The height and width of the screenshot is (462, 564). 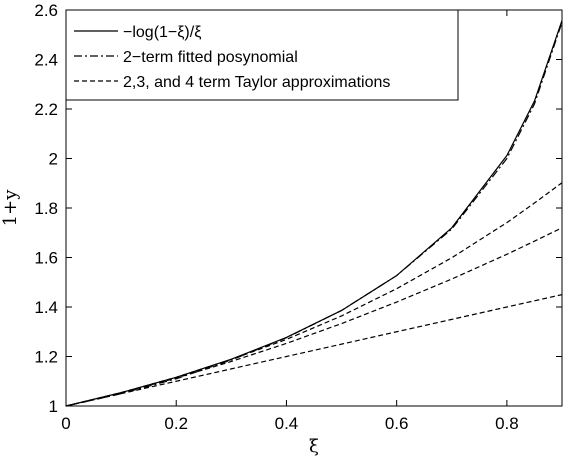 I want to click on y-tick-label: 2.6, so click(x=46, y=10).